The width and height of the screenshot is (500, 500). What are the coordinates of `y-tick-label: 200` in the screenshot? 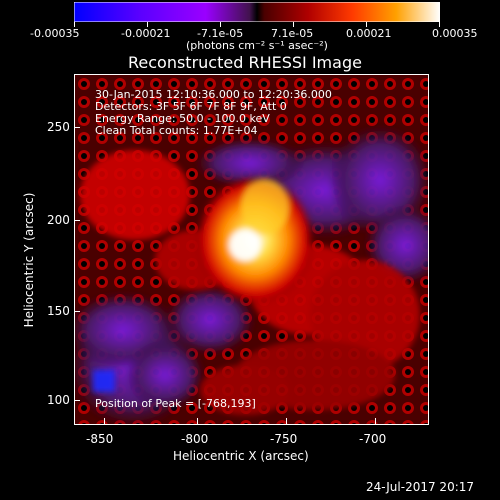 It's located at (58, 220).